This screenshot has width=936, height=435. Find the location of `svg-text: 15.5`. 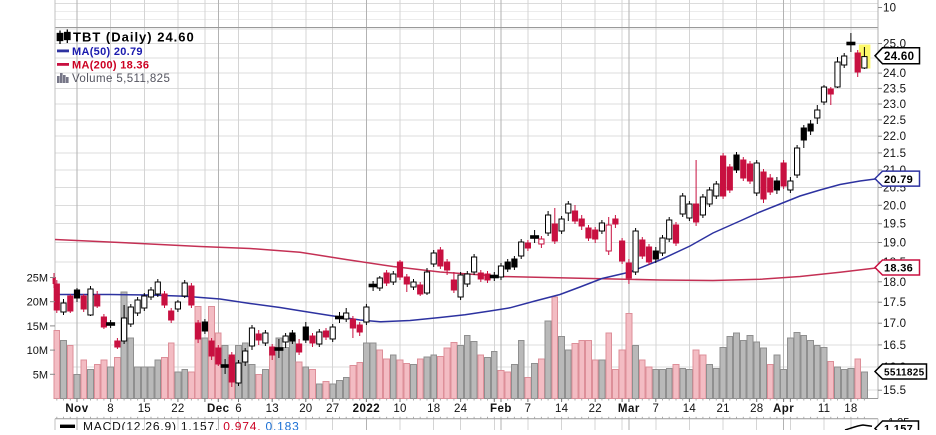

svg-text: 15.5 is located at coordinates (894, 391).